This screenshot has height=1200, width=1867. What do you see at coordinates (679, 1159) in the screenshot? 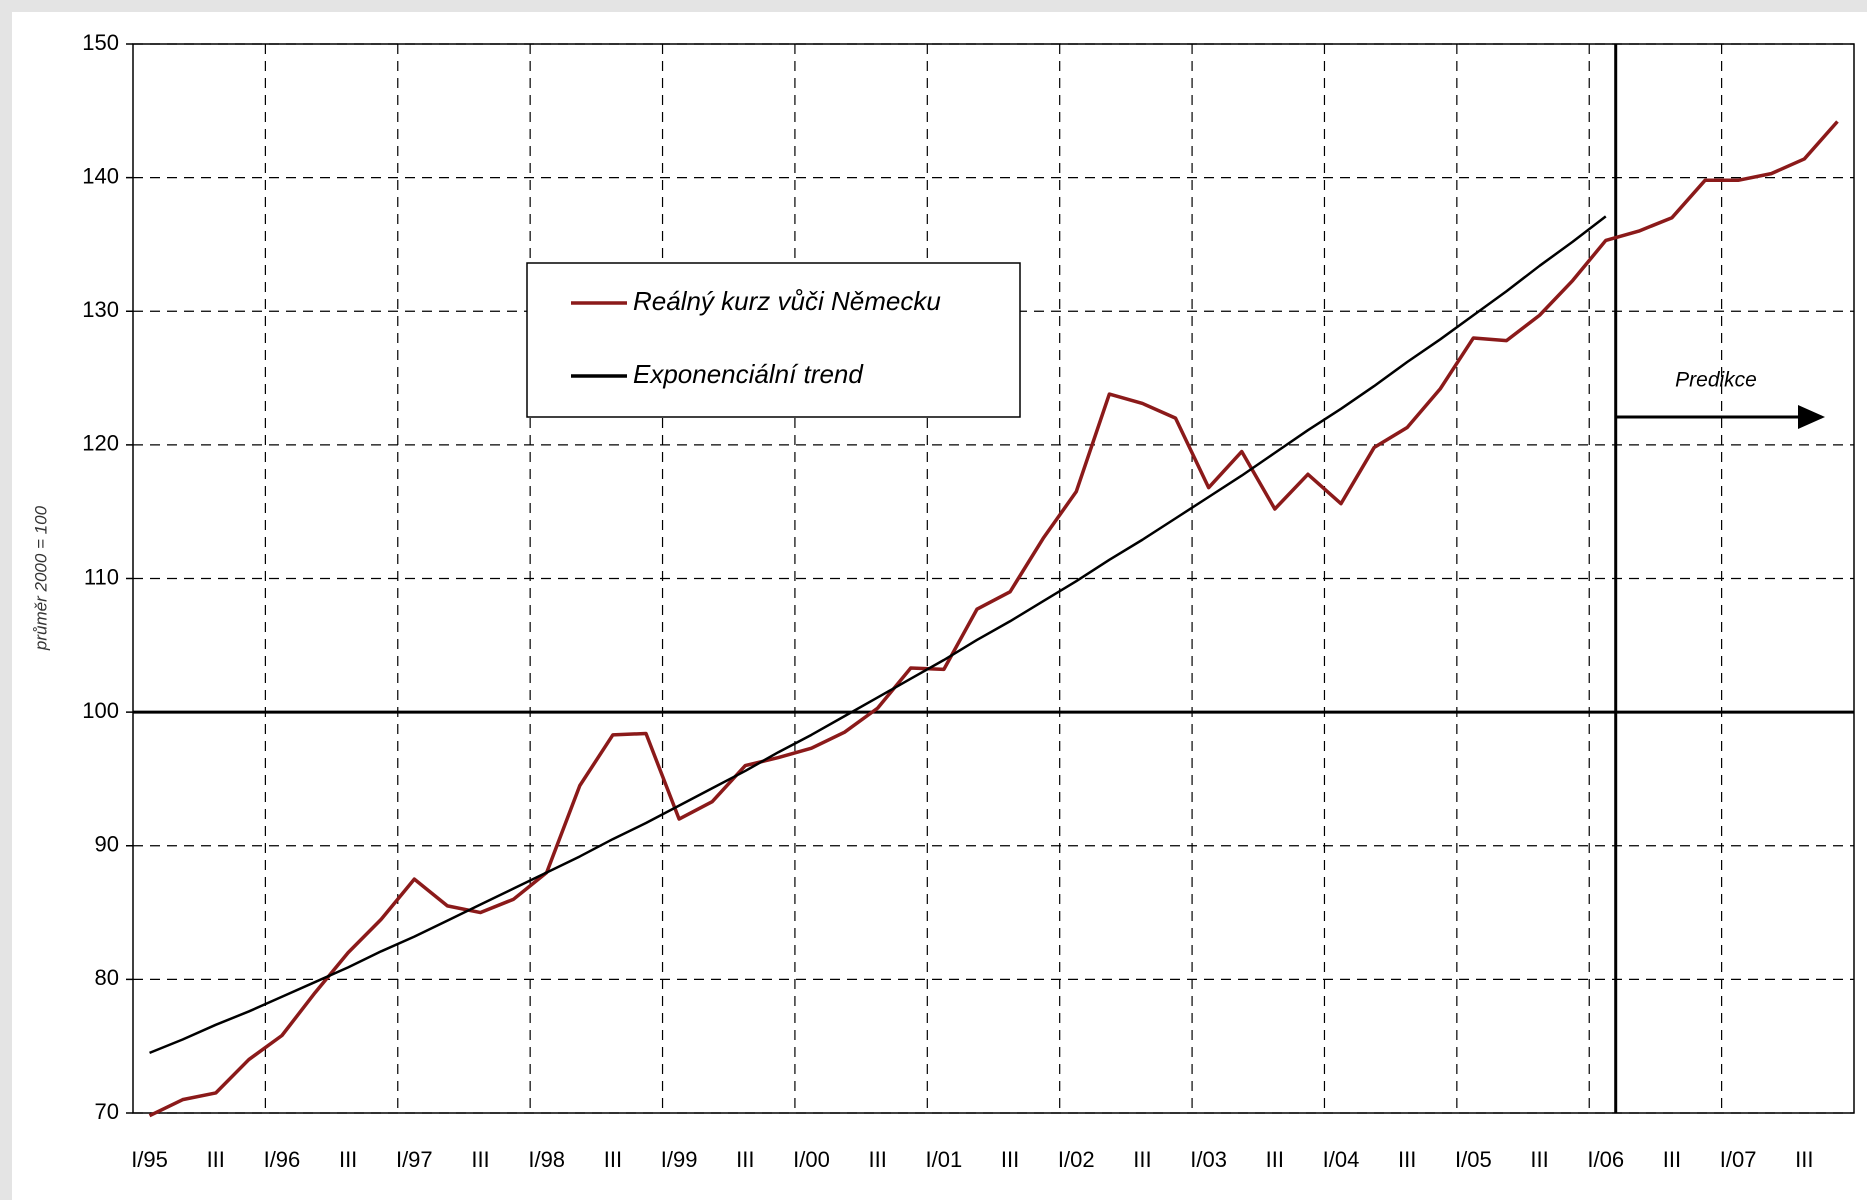
I see `x-tick-label: I/99` at bounding box center [679, 1159].